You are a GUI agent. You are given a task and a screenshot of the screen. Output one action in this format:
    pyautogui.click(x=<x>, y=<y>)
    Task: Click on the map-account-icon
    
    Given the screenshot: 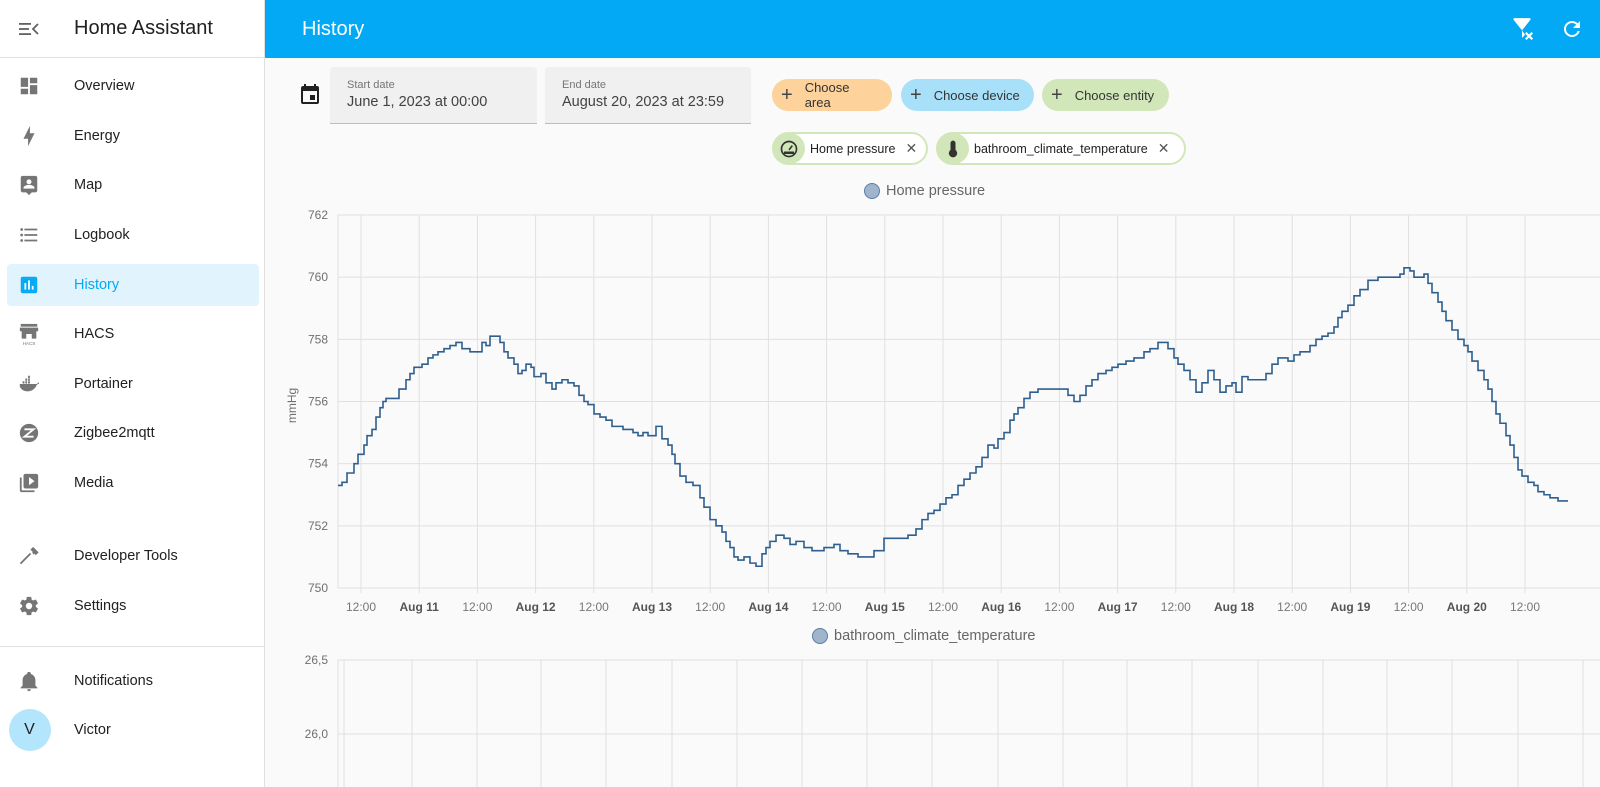 What is the action you would take?
    pyautogui.click(x=29, y=185)
    